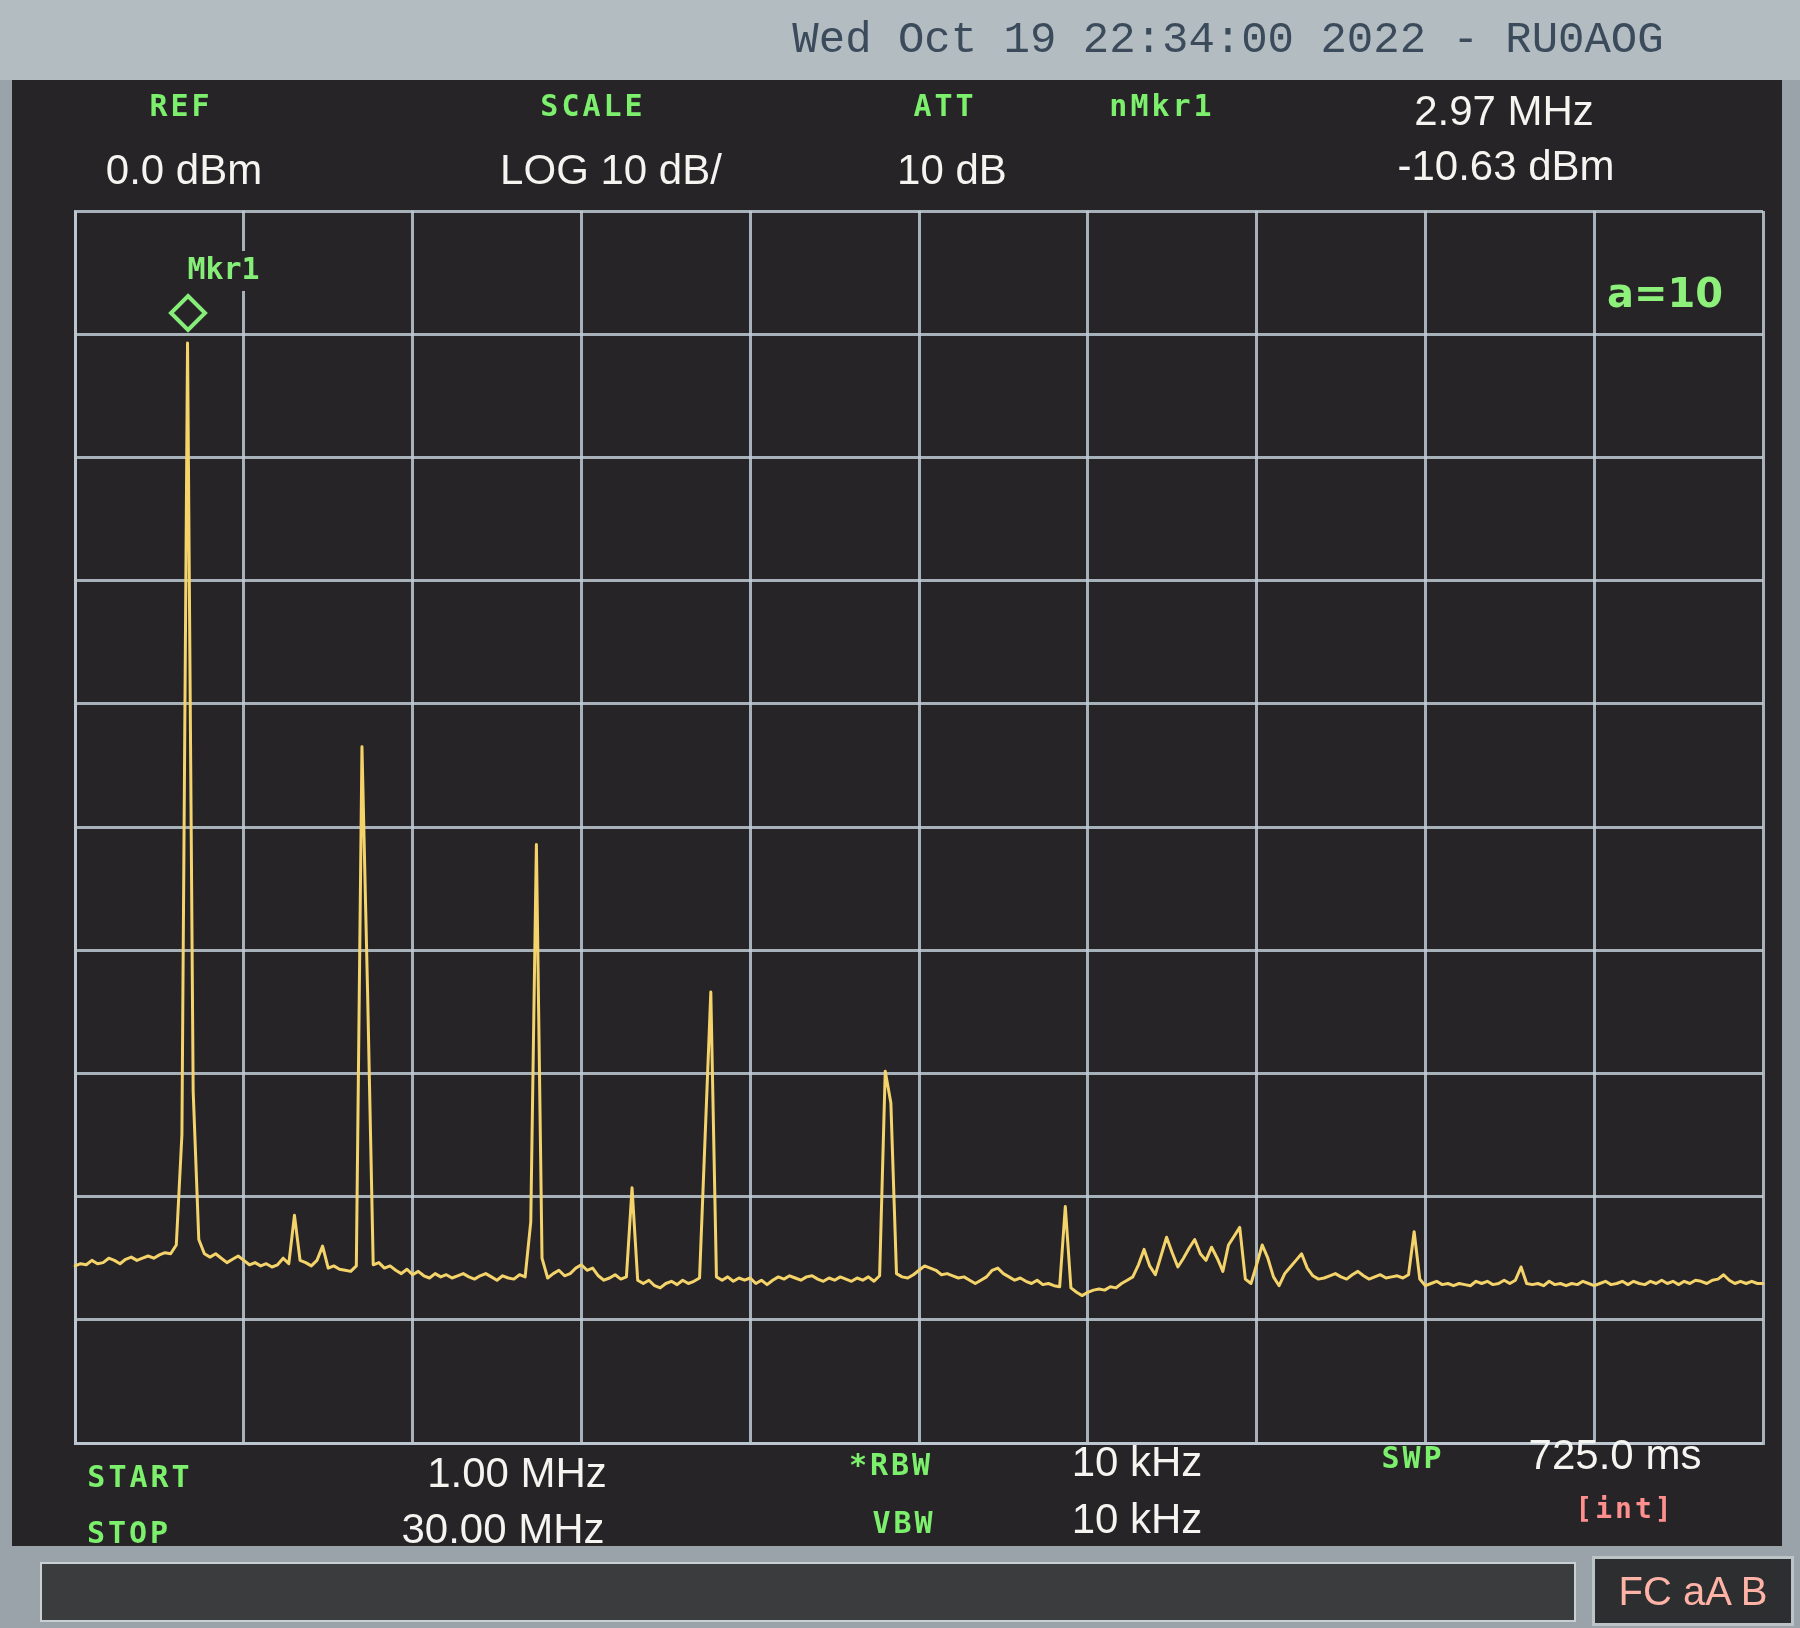 The image size is (1800, 1628). What do you see at coordinates (1228, 40) in the screenshot?
I see `chart-title: Wed Oct 19 22:34:00 2022 - RU0AOG` at bounding box center [1228, 40].